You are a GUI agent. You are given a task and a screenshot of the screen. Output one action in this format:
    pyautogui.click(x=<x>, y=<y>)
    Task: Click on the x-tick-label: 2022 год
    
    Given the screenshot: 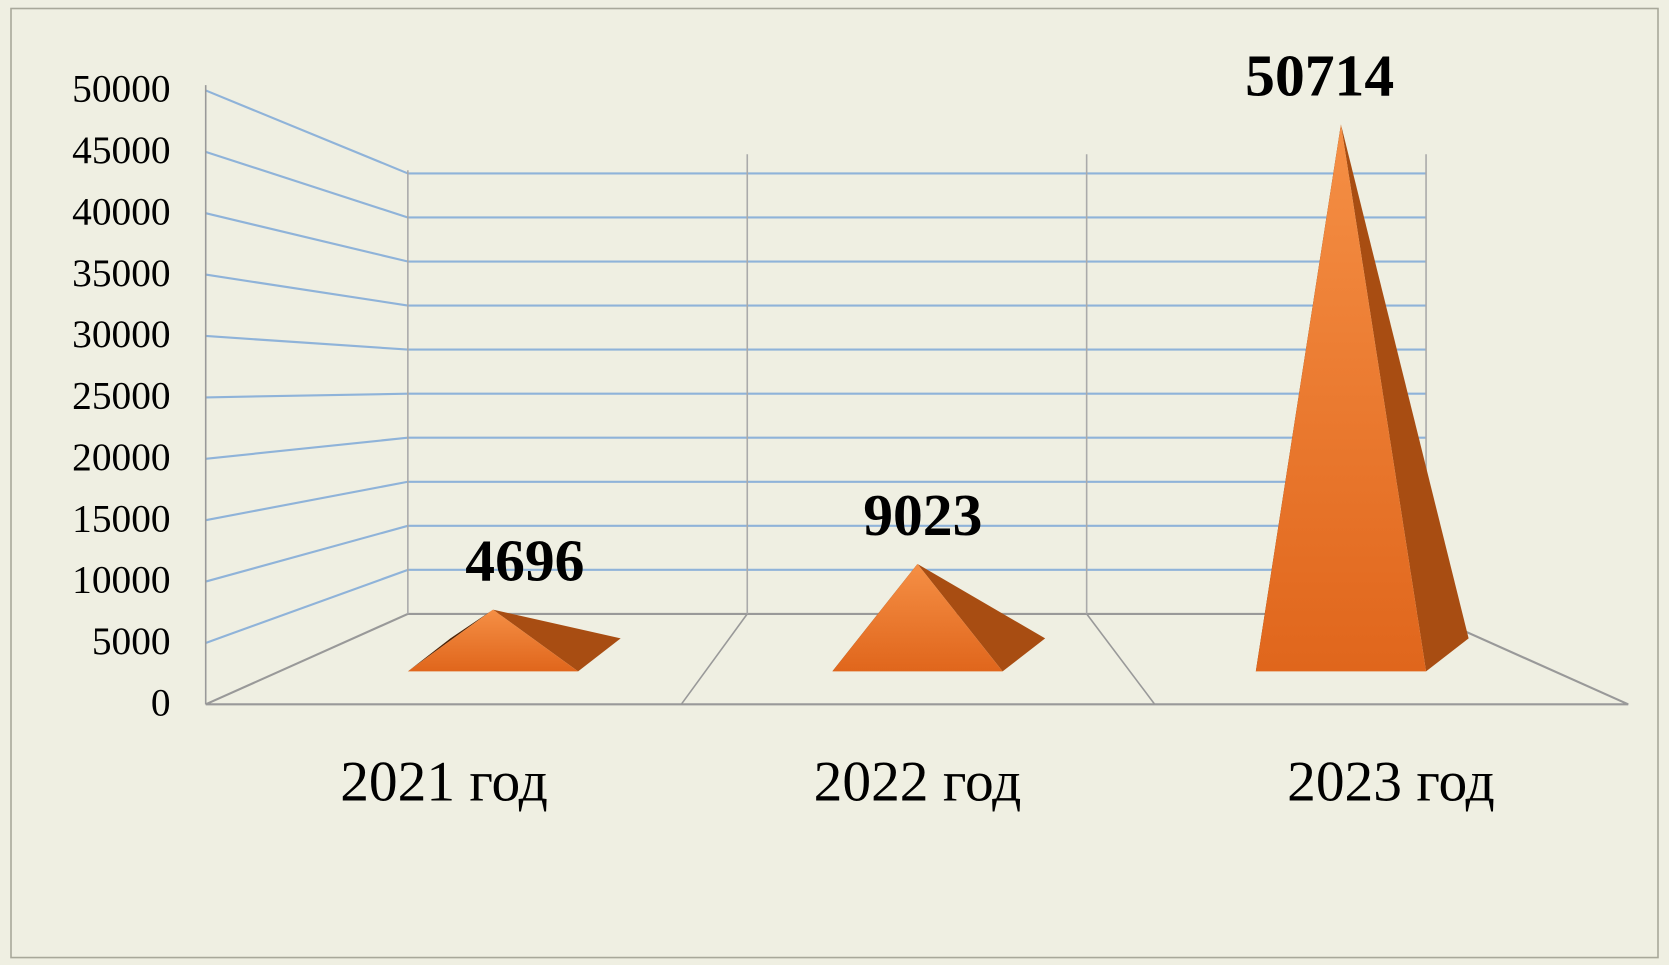 What is the action you would take?
    pyautogui.click(x=918, y=782)
    